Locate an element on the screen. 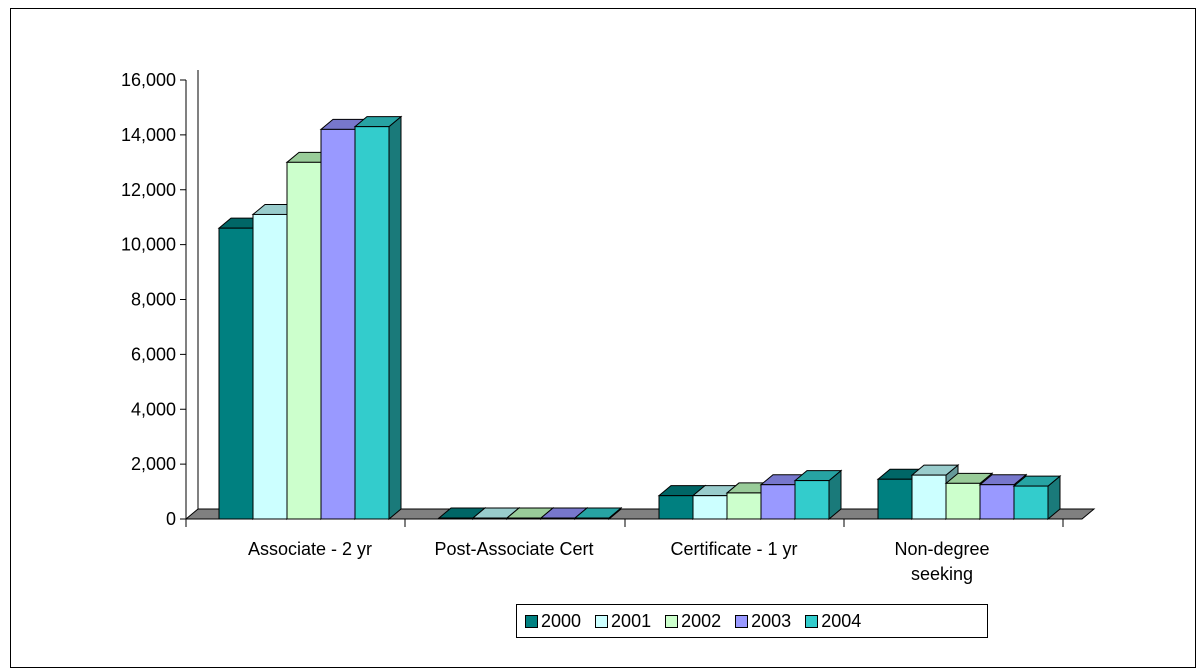 Image resolution: width=1196 pixels, height=668 pixels. legend-item: 2002 is located at coordinates (693, 621).